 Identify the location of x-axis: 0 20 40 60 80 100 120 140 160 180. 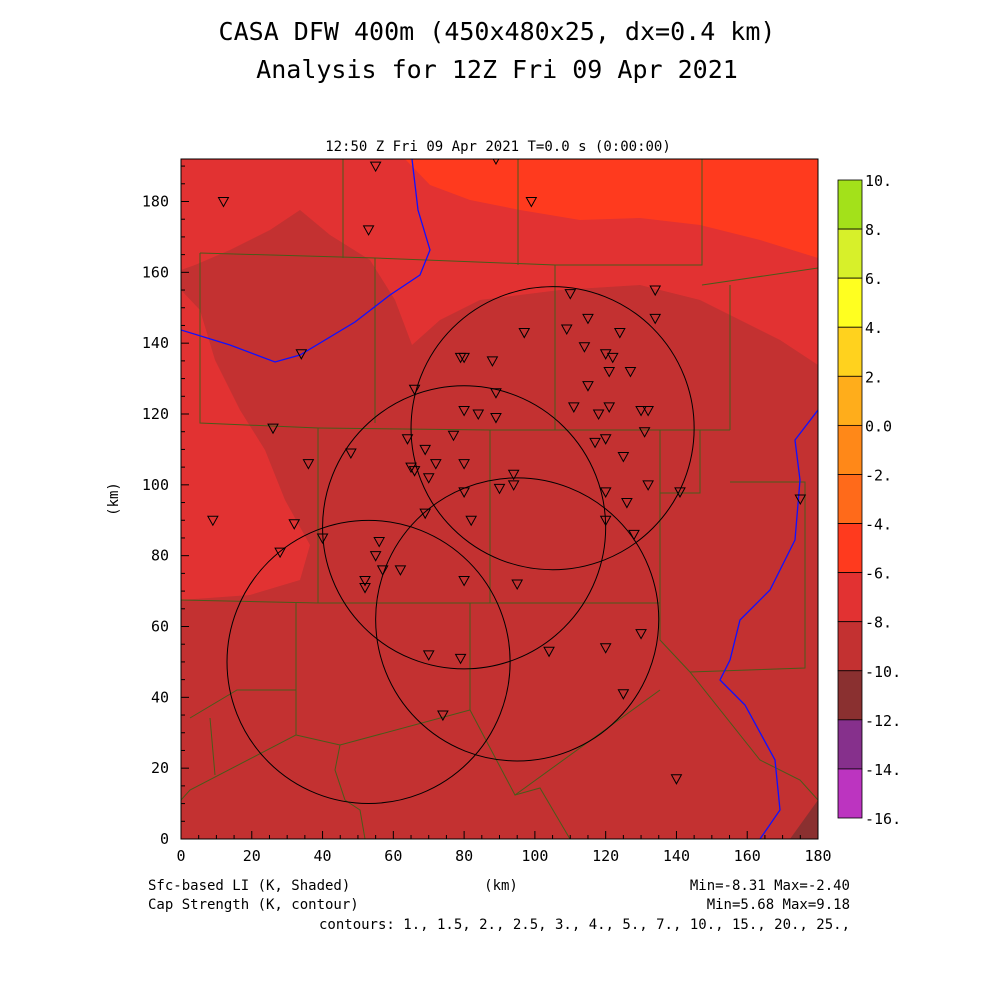
(504, 848).